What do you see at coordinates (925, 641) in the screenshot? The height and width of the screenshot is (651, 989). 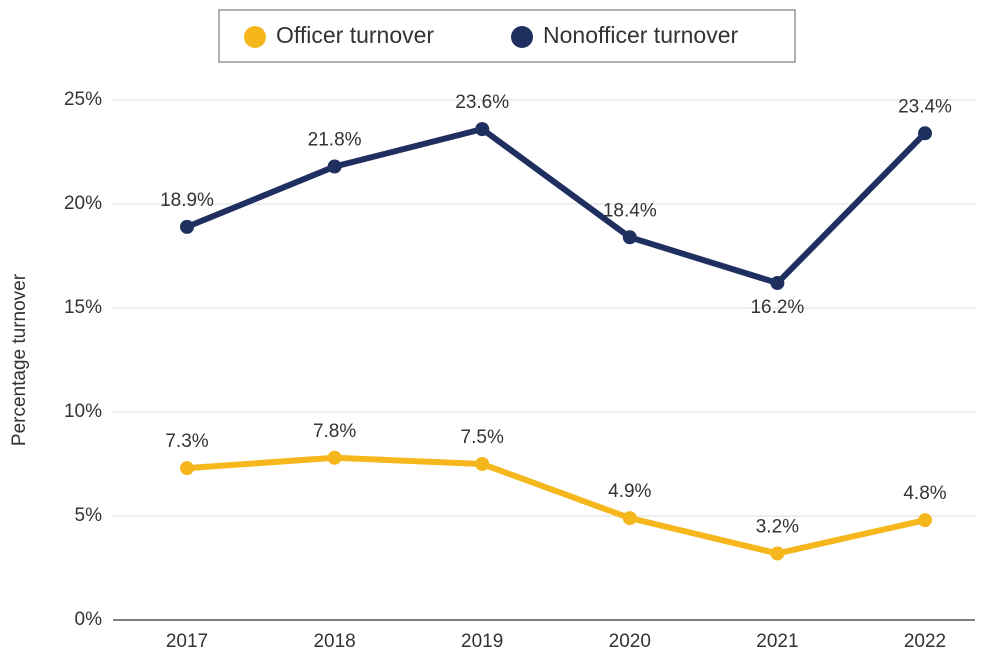 I see `x-tick-label: 2022` at bounding box center [925, 641].